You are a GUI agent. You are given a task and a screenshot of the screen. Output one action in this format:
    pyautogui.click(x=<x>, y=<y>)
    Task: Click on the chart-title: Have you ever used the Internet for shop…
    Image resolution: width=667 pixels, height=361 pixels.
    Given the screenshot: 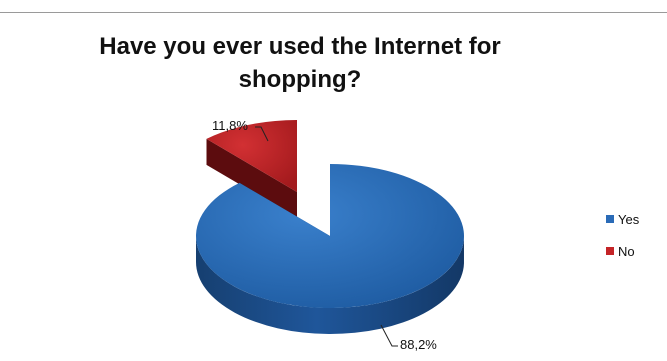 What is the action you would take?
    pyautogui.click(x=300, y=63)
    